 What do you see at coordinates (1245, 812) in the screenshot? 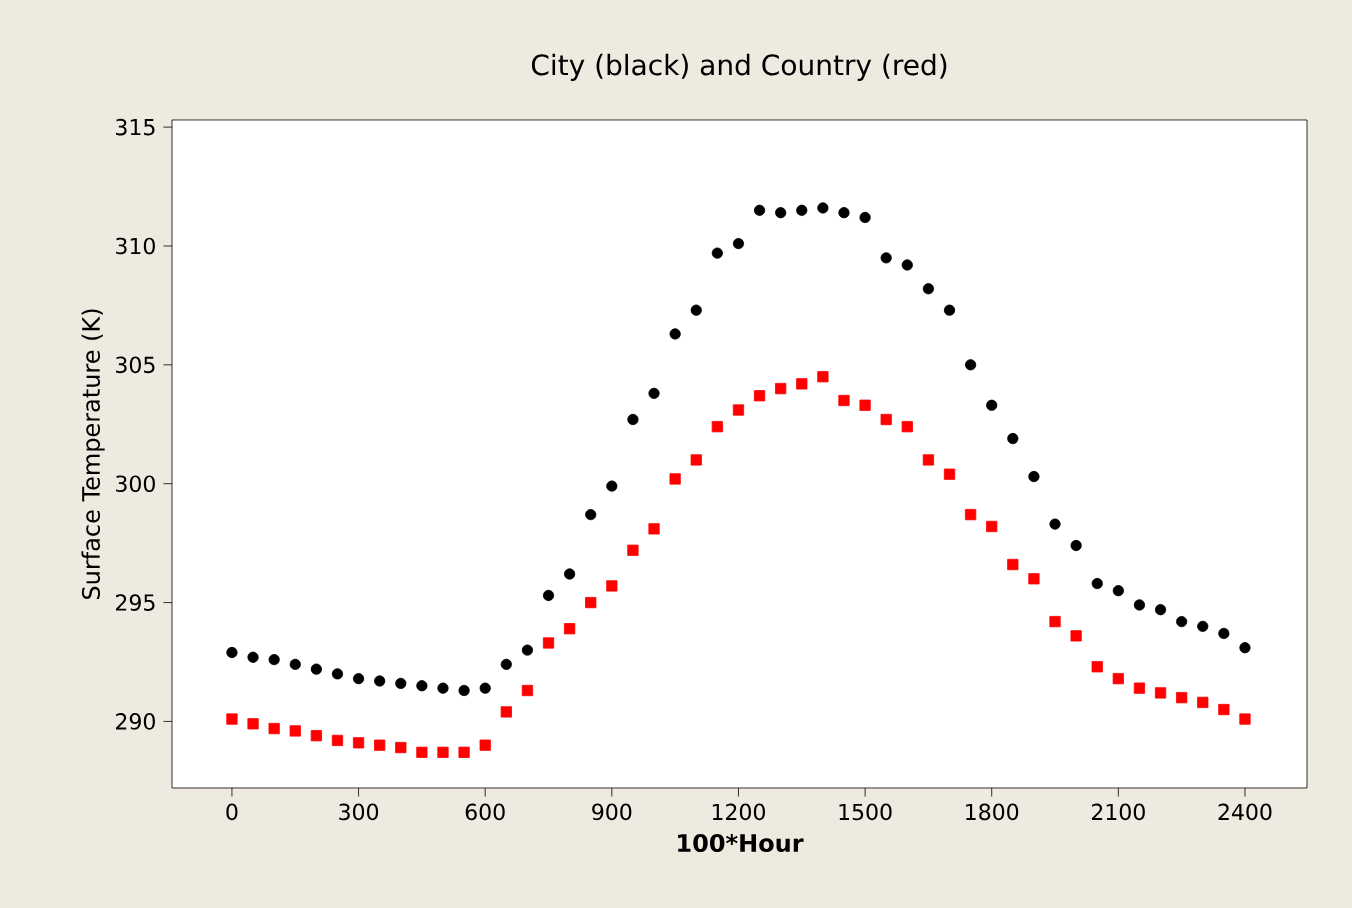
I see `x-tick-label: 2400` at bounding box center [1245, 812].